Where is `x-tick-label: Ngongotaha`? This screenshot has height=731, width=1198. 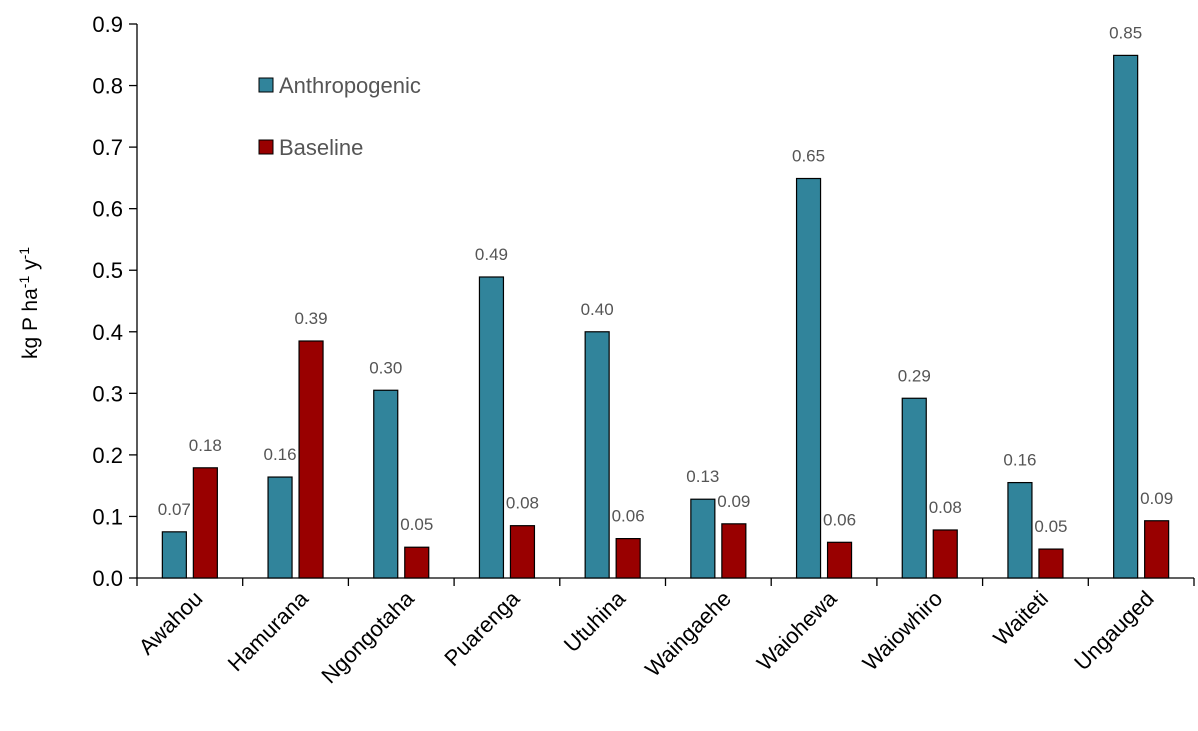
x-tick-label: Ngongotaha is located at coordinates (367, 636).